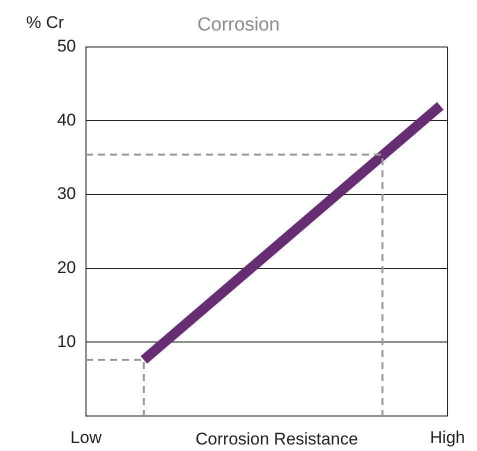  Describe the element at coordinates (448, 437) in the screenshot. I see `x-tick-label: High` at that location.